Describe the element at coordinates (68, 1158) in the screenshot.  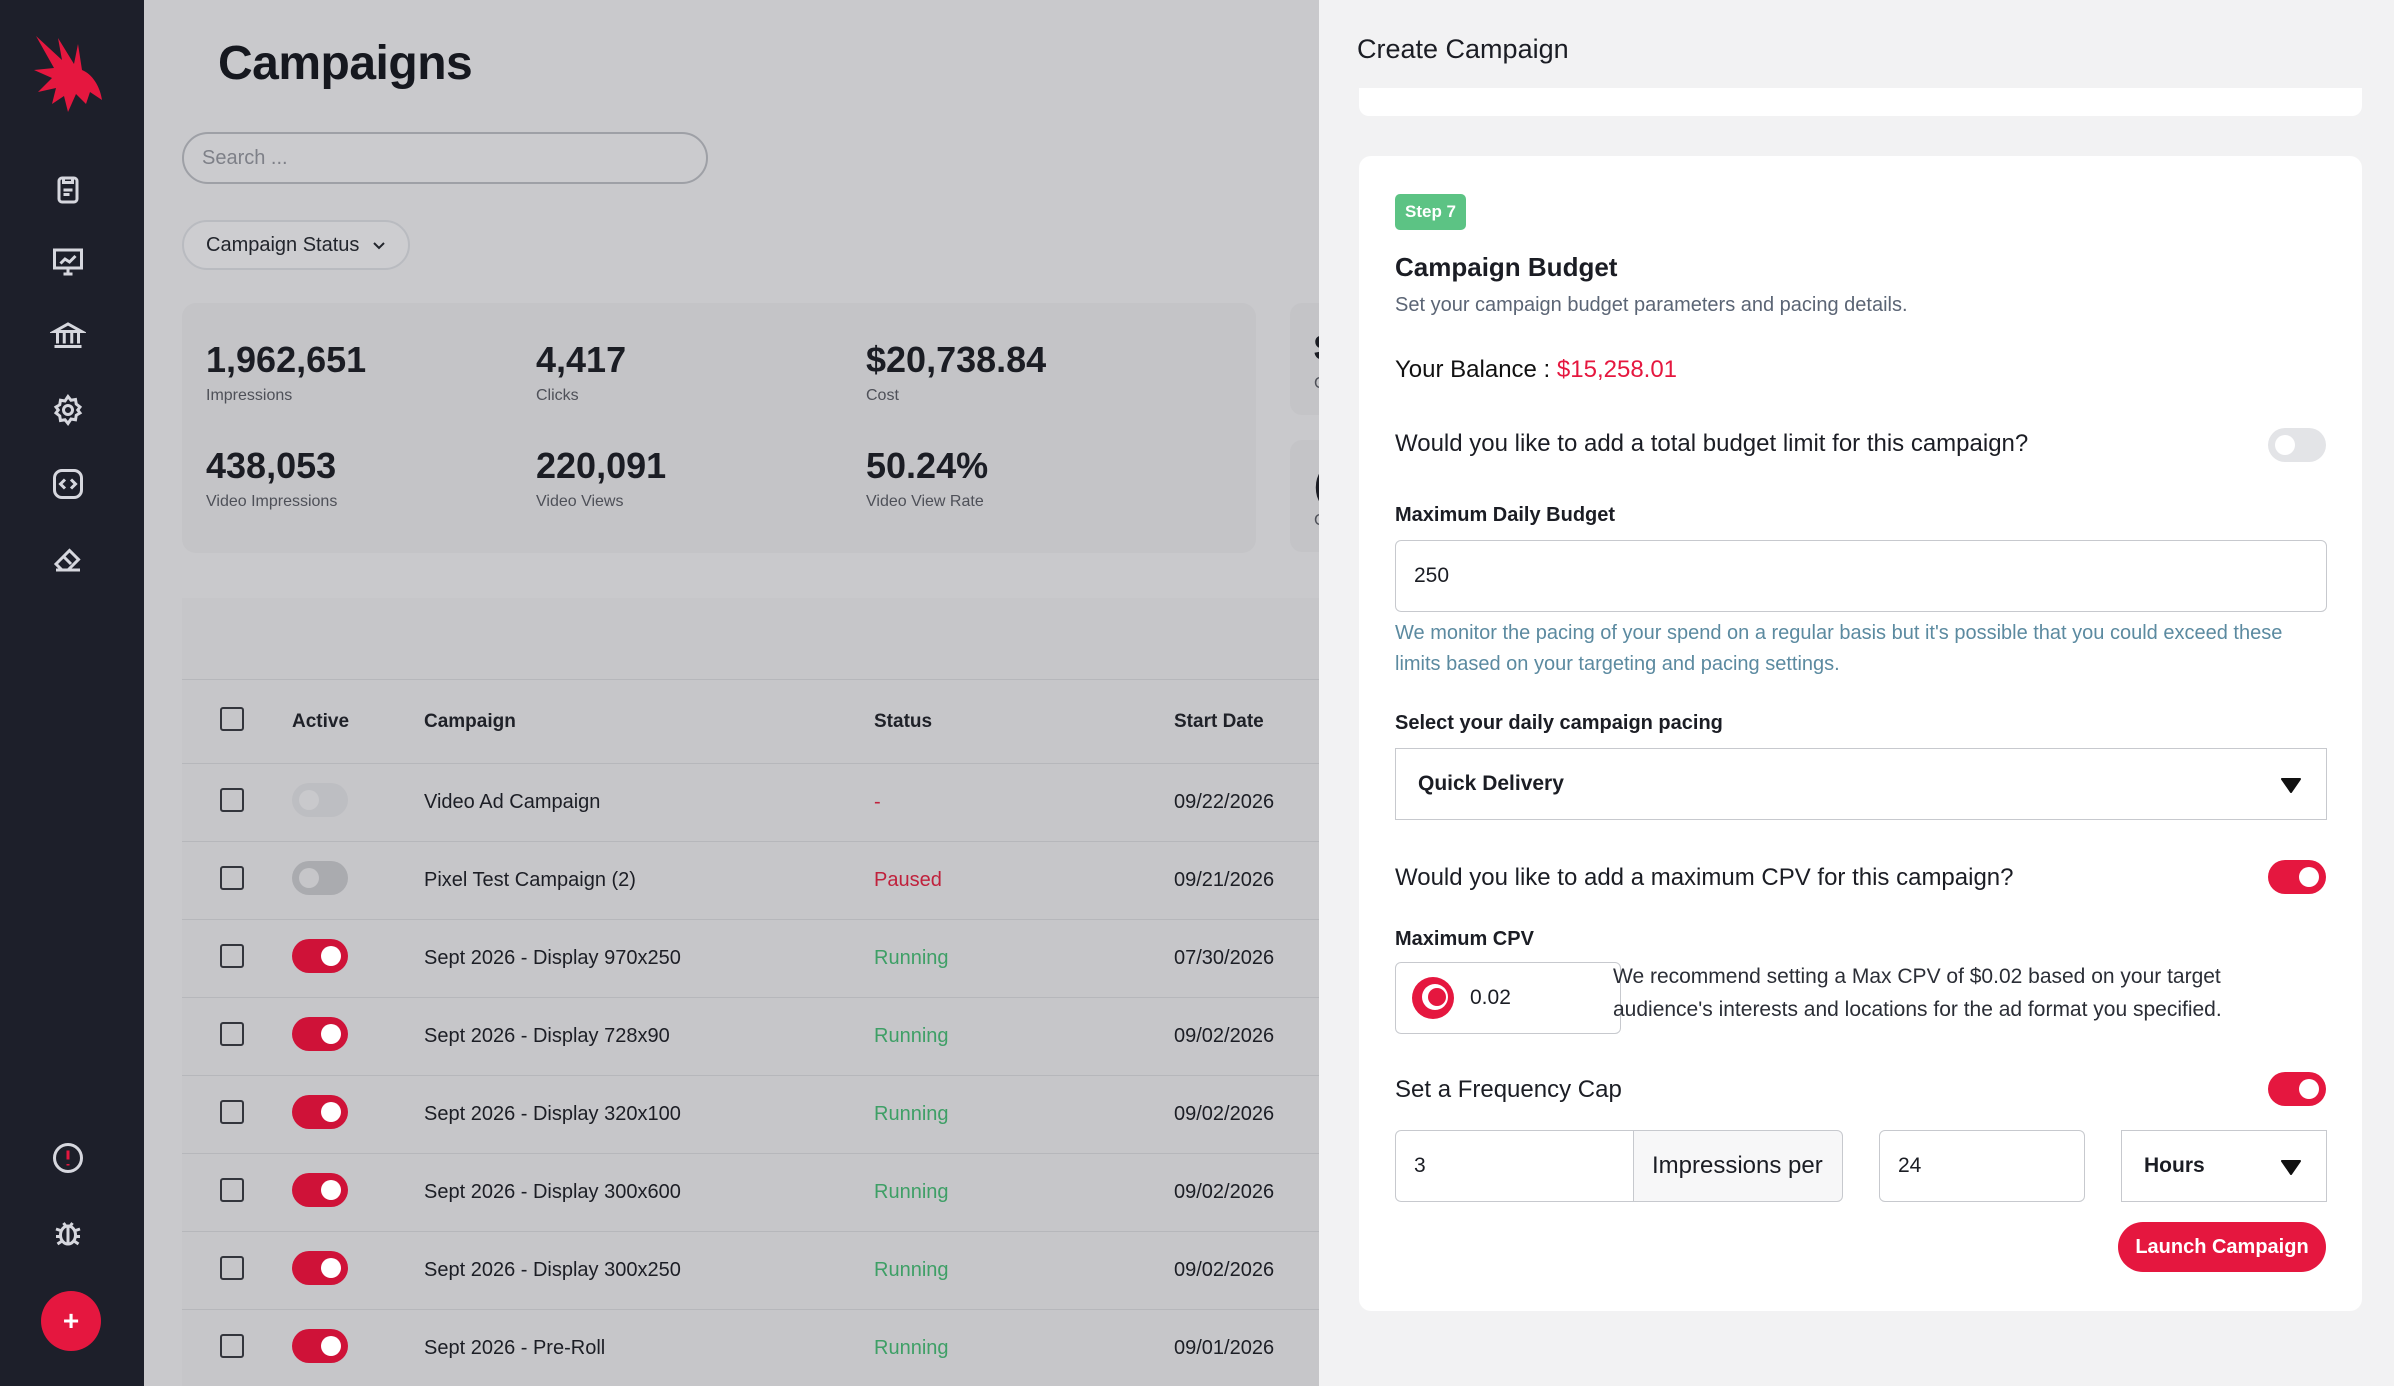
I see `alert-icon` at that location.